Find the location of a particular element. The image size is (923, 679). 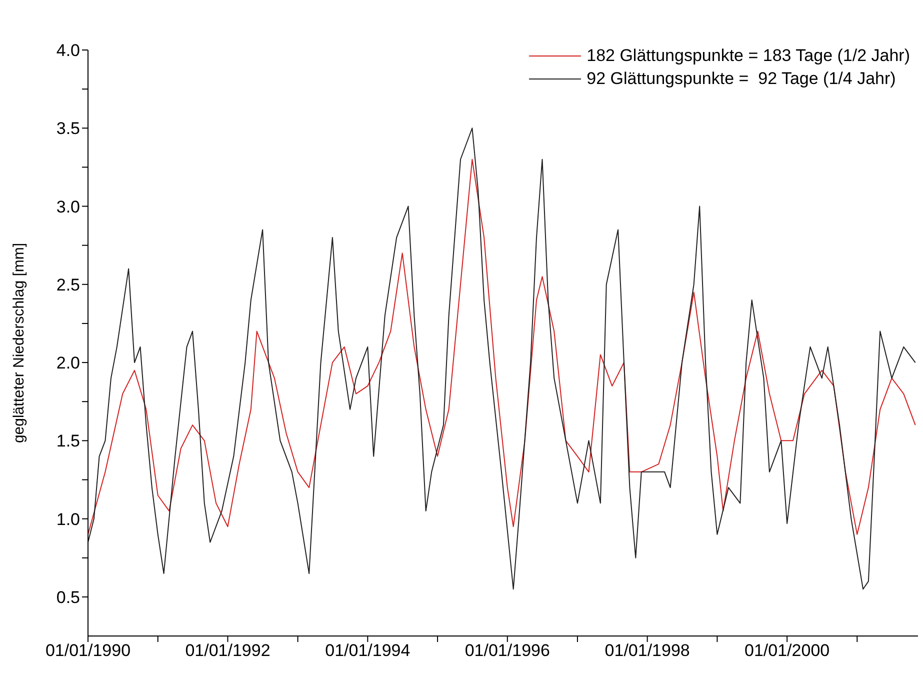

y-tick-label: 0.5 is located at coordinates (68, 597).